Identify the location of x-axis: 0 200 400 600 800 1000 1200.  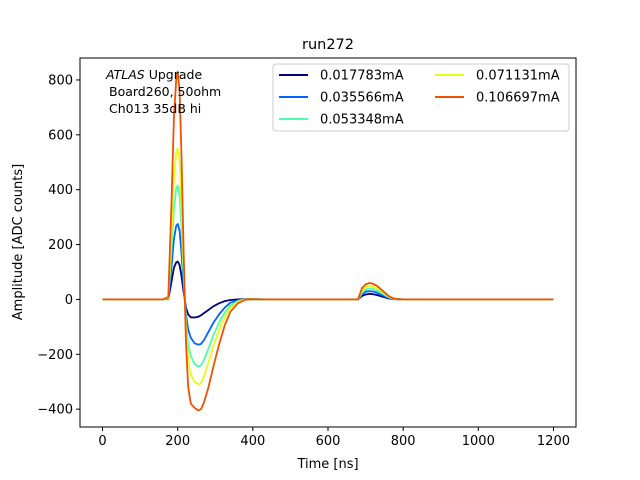
(334, 438).